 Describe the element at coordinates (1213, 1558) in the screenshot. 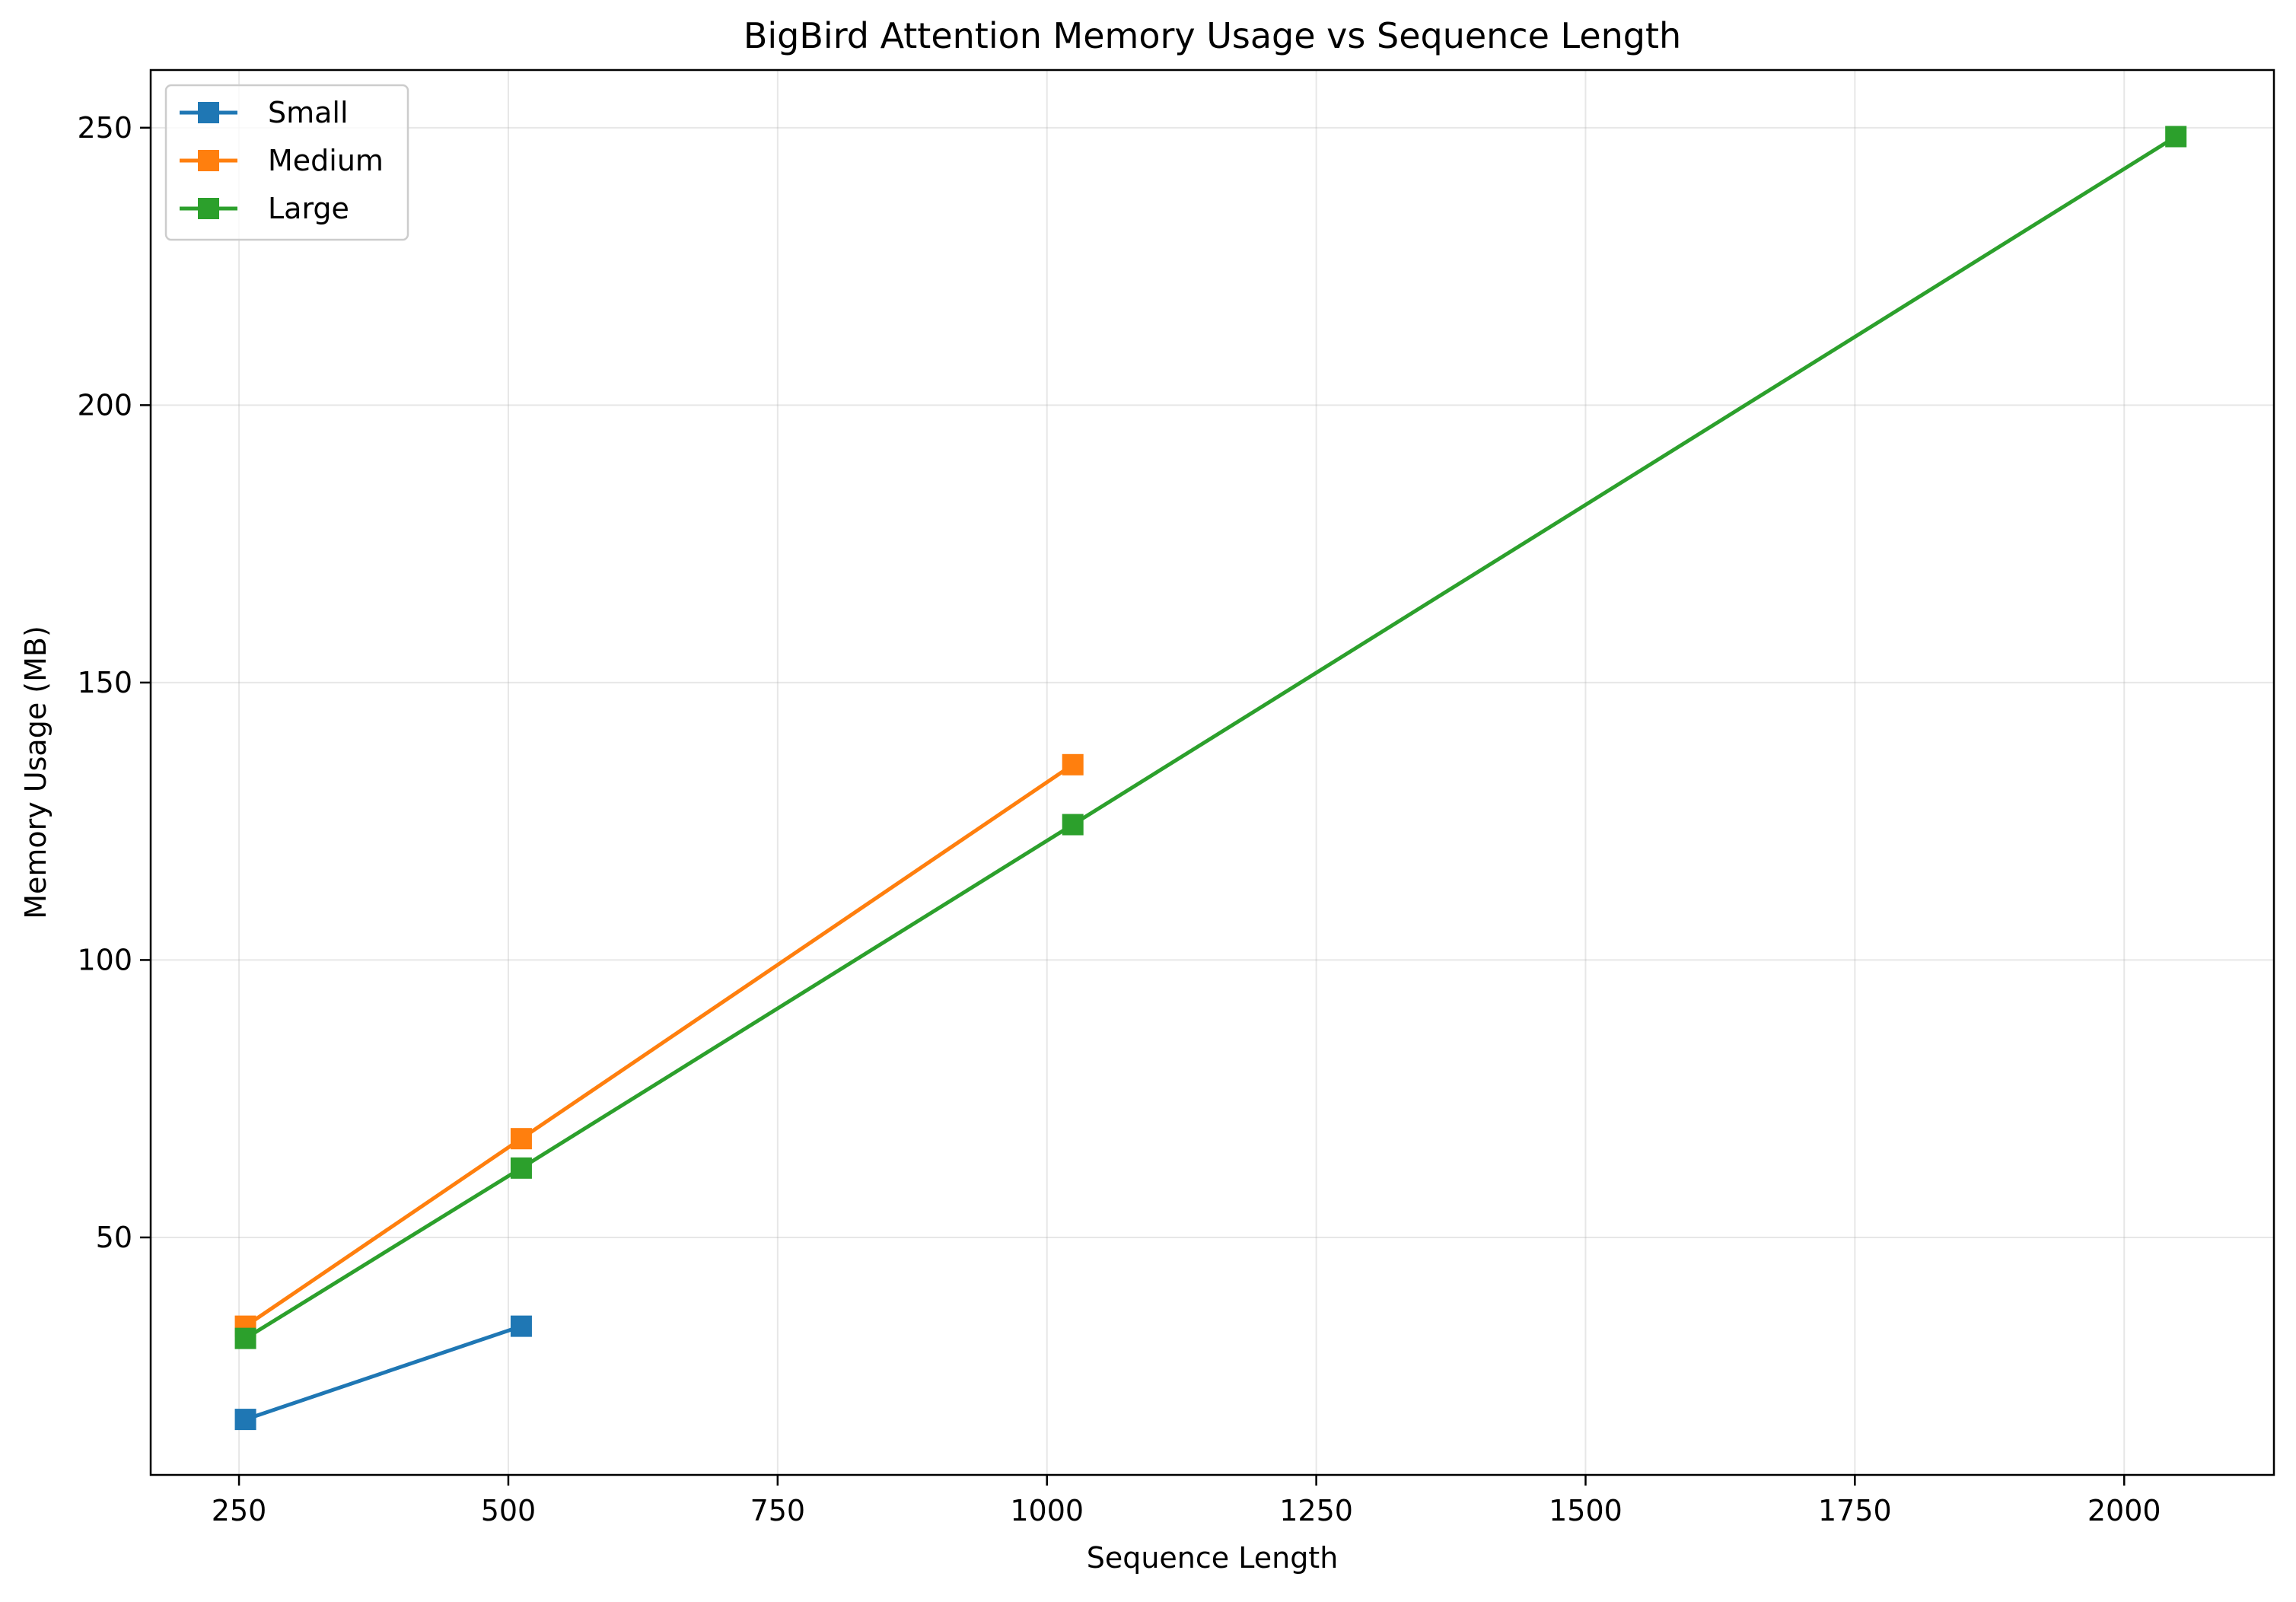

I see `x-axis-title: Sequence Length` at that location.